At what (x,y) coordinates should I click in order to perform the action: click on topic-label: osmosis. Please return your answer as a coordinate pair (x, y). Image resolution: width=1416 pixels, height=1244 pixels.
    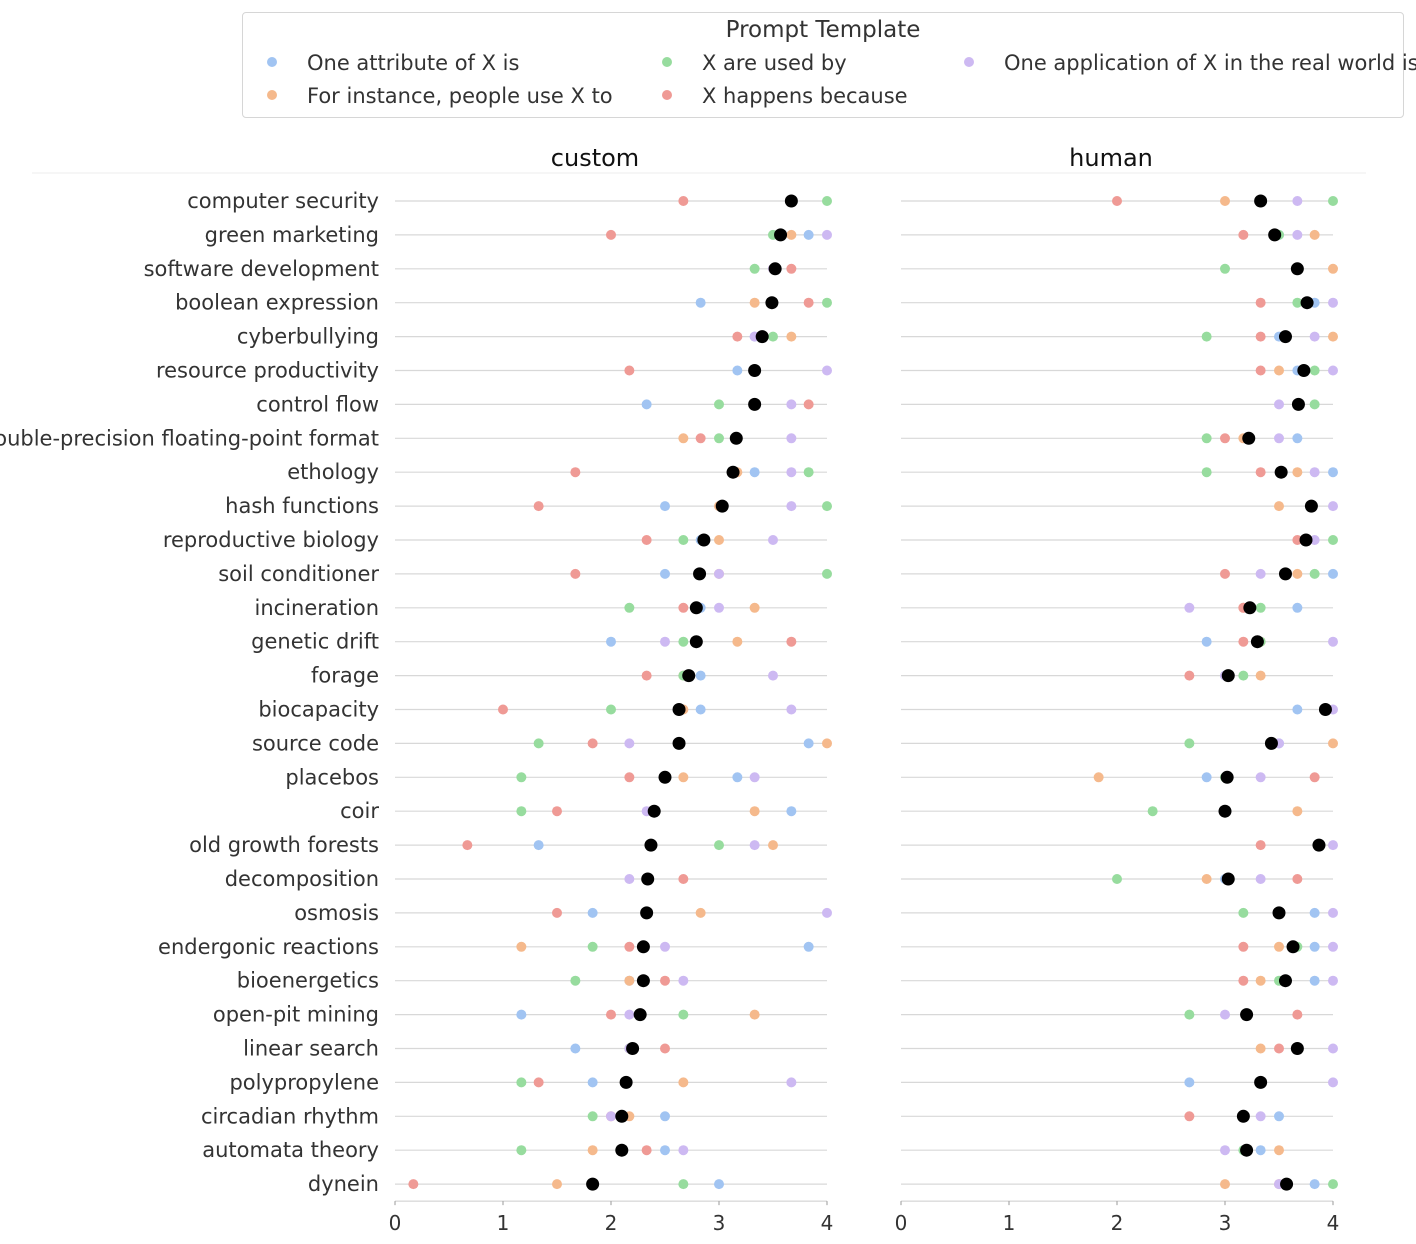
    Looking at the image, I should click on (336, 913).